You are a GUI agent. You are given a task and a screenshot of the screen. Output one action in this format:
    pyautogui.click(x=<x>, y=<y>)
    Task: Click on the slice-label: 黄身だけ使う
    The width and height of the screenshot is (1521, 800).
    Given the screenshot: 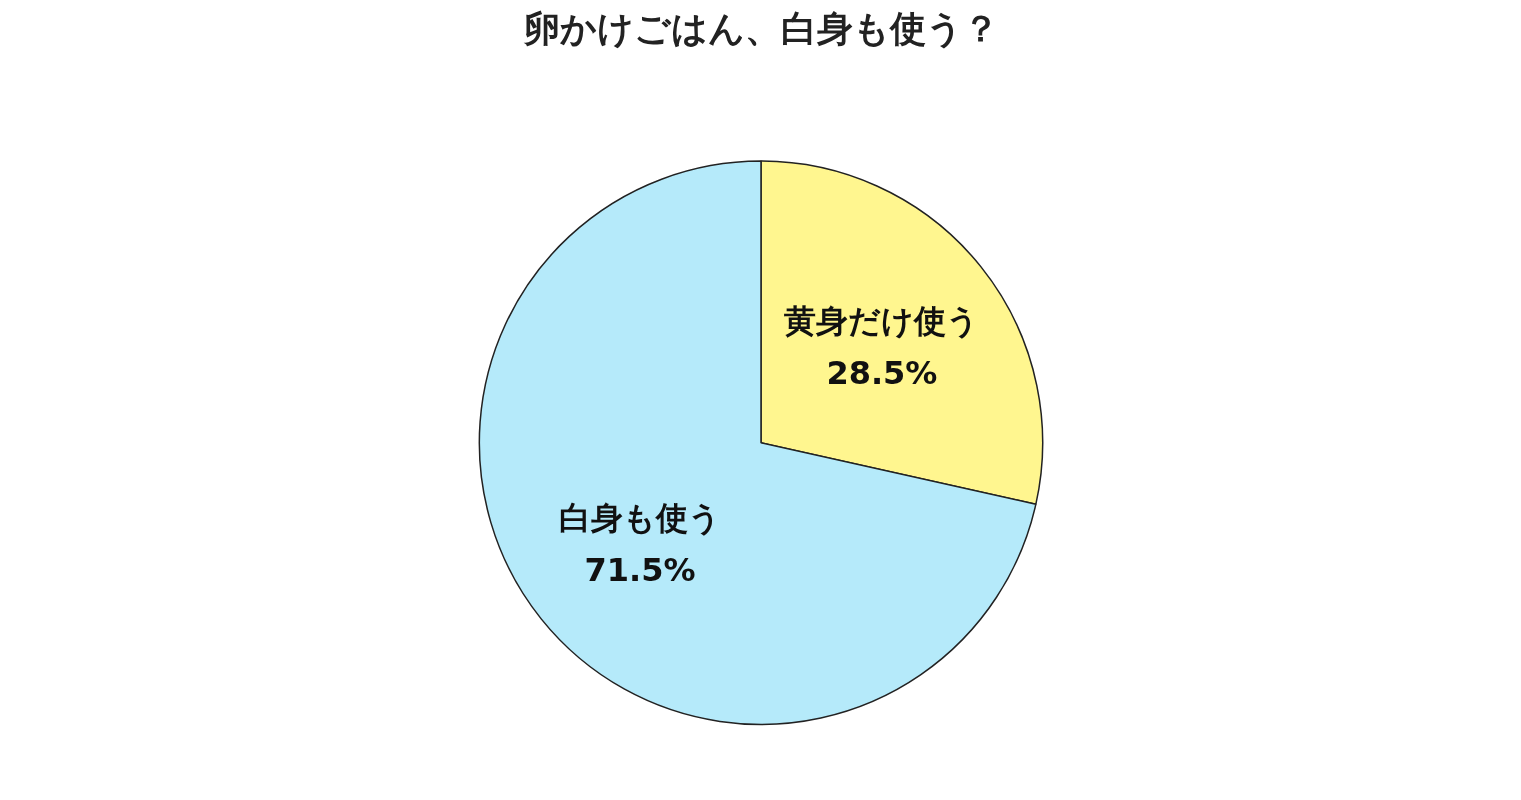 What is the action you would take?
    pyautogui.click(x=882, y=321)
    